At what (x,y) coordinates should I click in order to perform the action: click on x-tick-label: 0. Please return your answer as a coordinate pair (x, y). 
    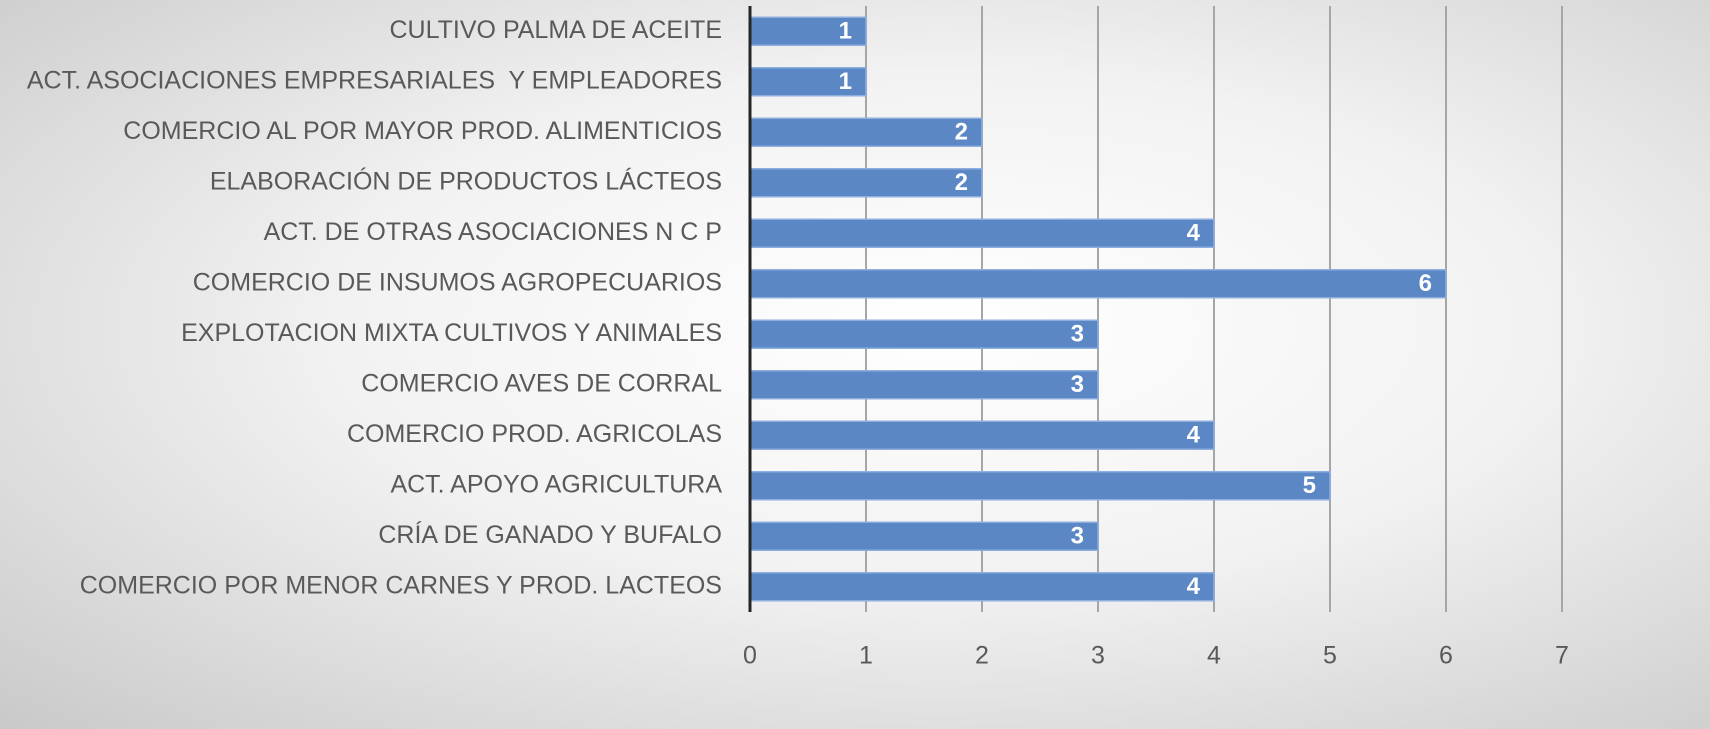
    Looking at the image, I should click on (750, 656).